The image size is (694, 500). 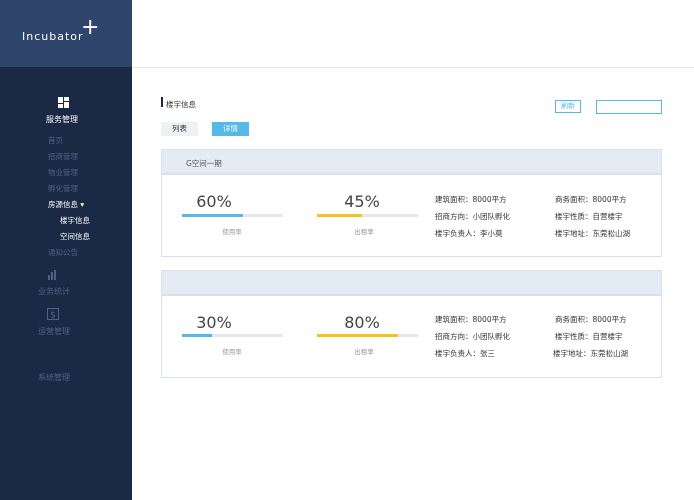 What do you see at coordinates (411, 161) in the screenshot?
I see `building-card-header: G空间一期` at bounding box center [411, 161].